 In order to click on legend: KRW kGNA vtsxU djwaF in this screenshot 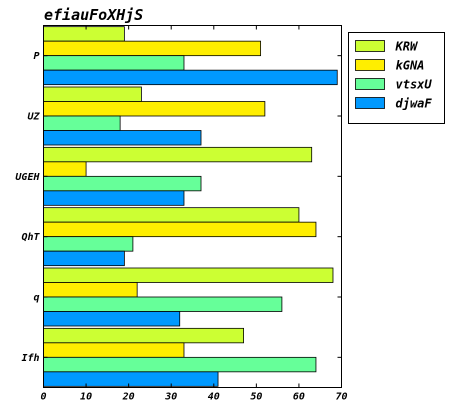, I will do `click(396, 78)`.